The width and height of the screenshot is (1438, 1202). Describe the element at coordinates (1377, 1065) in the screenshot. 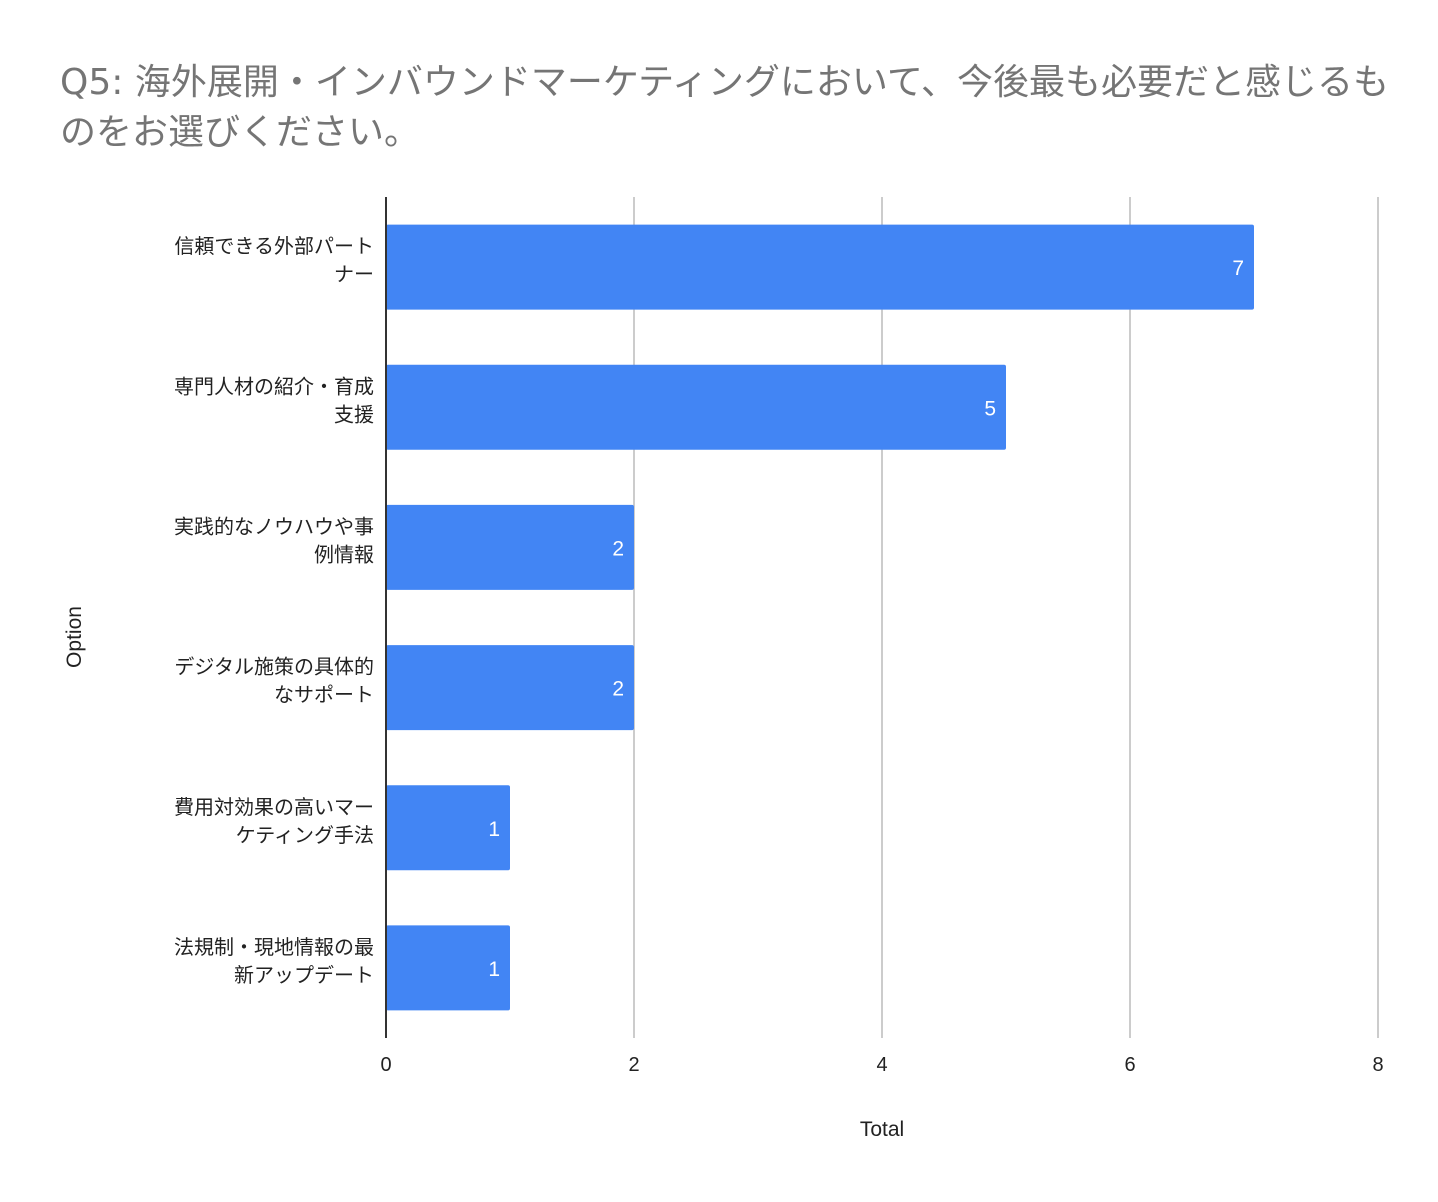

I see `x-tick-label-4: 8` at that location.